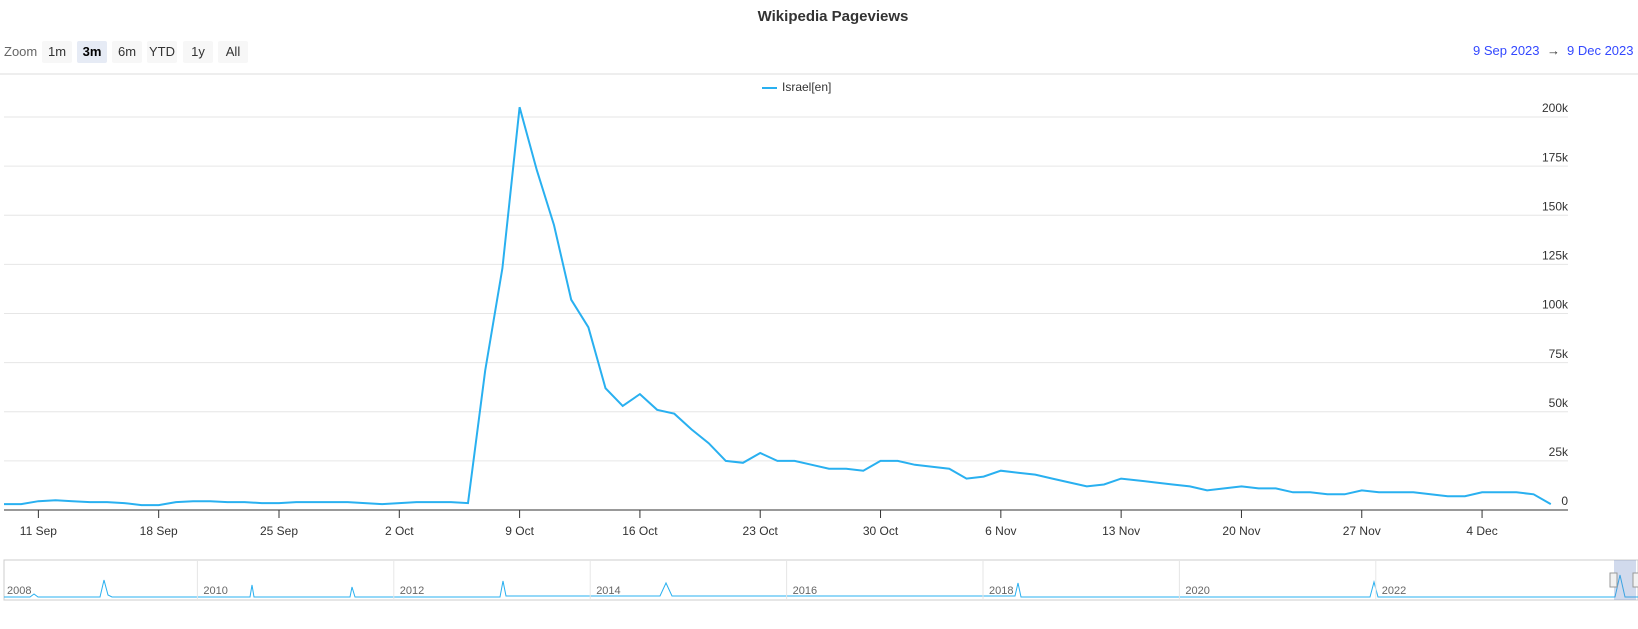 The height and width of the screenshot is (629, 1638). What do you see at coordinates (1555, 157) in the screenshot?
I see `y-tick-label: 175k` at bounding box center [1555, 157].